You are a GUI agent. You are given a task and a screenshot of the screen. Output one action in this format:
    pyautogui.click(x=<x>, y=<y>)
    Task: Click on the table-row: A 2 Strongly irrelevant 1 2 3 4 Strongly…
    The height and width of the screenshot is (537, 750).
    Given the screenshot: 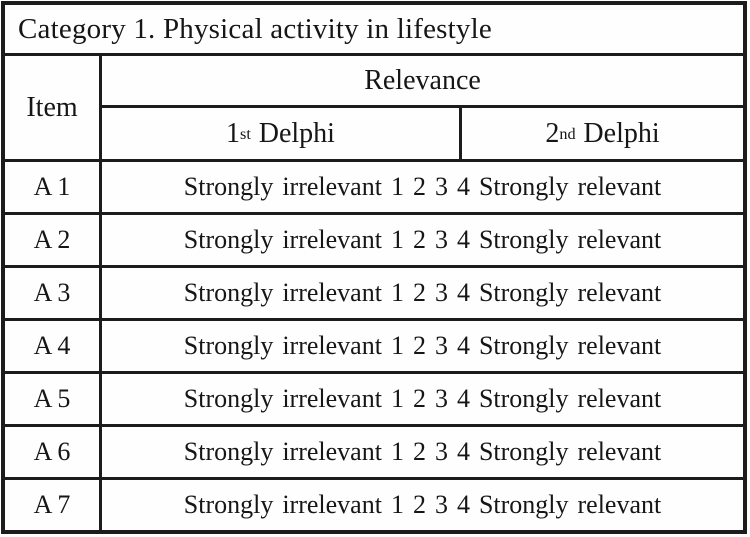 What is the action you would take?
    pyautogui.click(x=374, y=241)
    